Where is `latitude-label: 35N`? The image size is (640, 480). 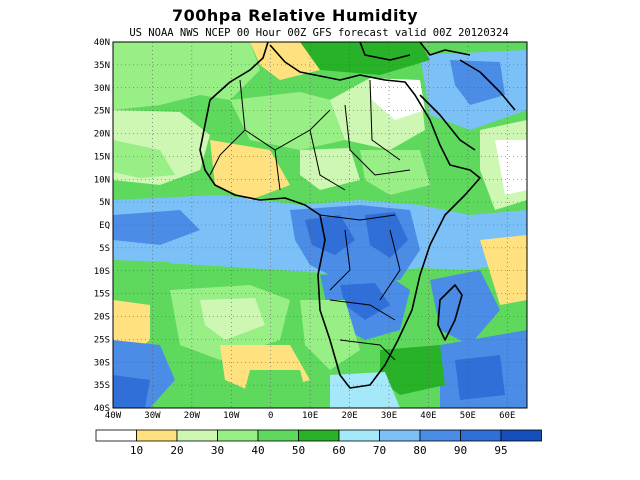 latitude-label: 35N is located at coordinates (102, 66).